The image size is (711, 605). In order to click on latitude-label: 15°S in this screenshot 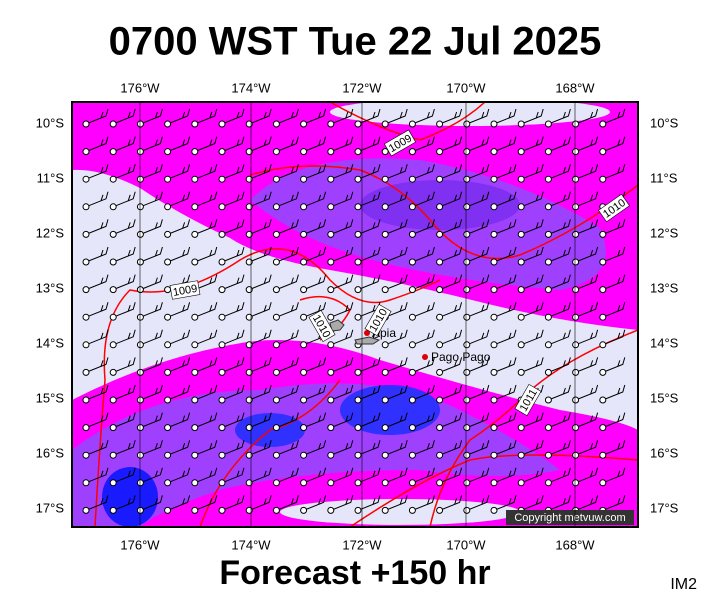, I will do `click(50, 397)`.